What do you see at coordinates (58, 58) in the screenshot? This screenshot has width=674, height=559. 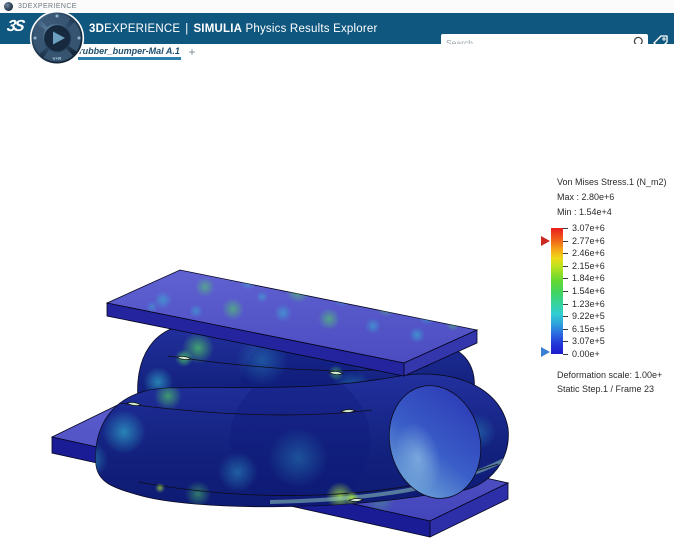 I see `compass-vr-label: V+R` at bounding box center [58, 58].